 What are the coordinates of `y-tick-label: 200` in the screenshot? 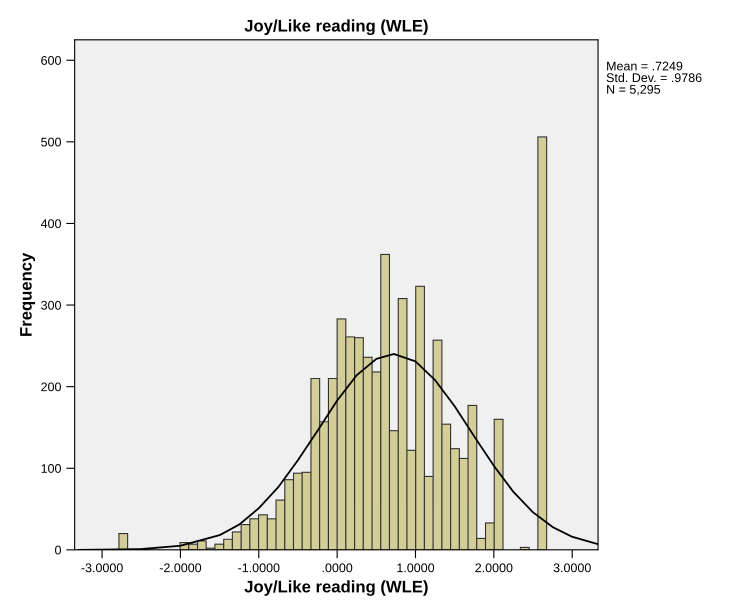 It's located at (51, 387).